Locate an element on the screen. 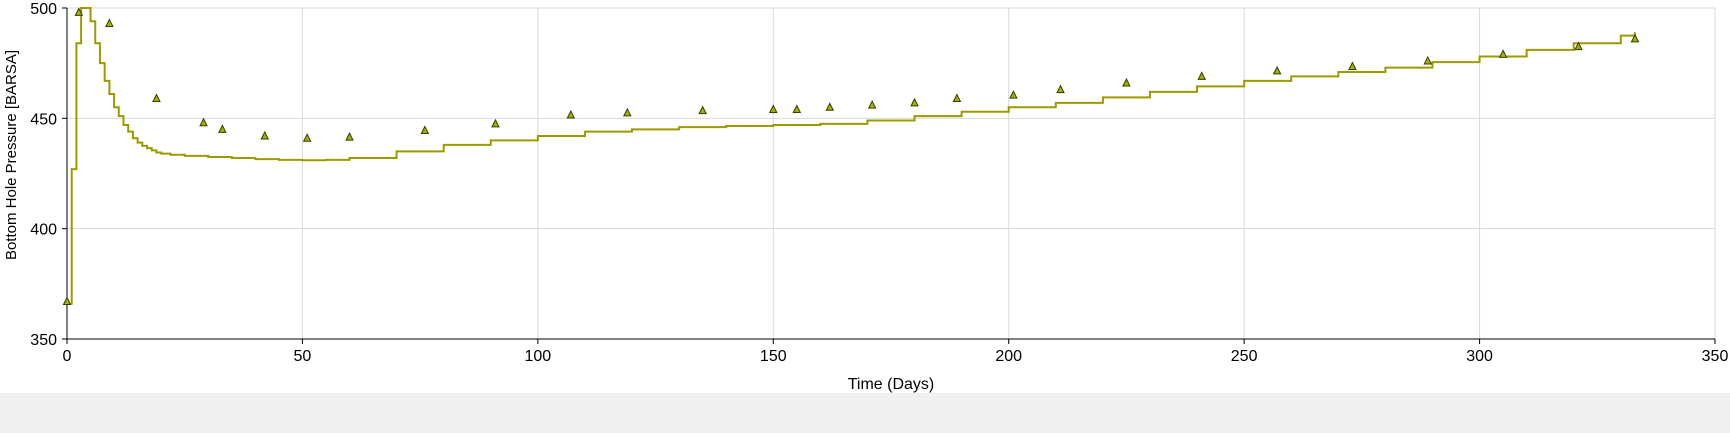  y-tick-label: 500 is located at coordinates (43, 9).